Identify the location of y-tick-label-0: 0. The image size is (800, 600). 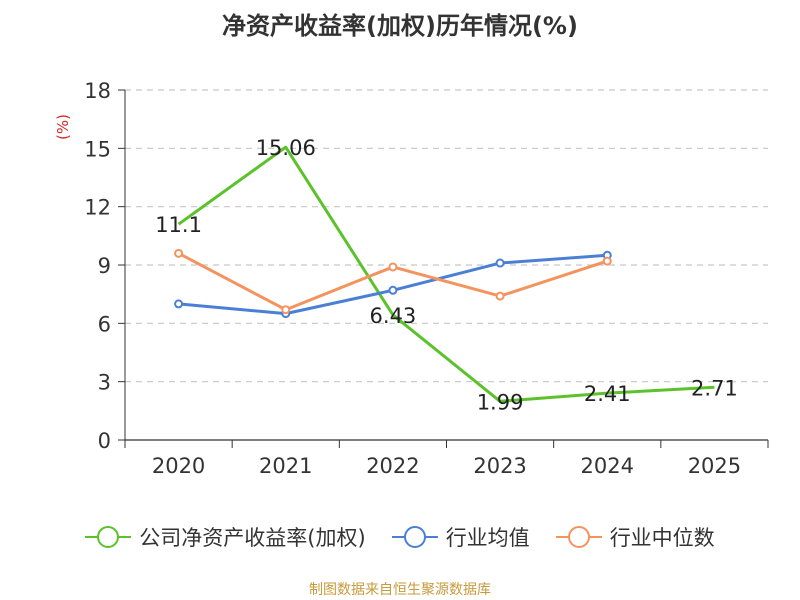
(104, 441).